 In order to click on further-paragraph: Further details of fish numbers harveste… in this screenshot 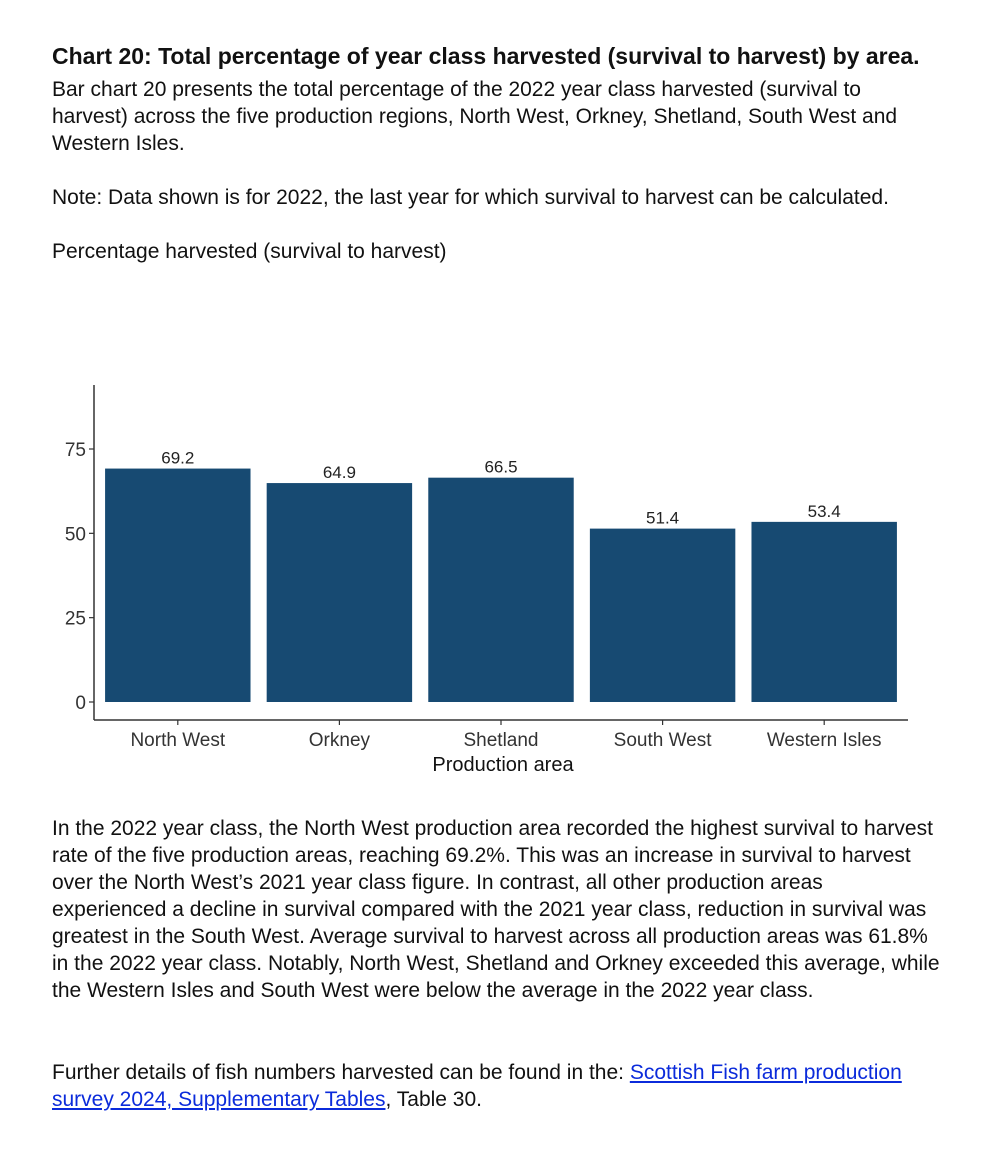, I will do `click(492, 1086)`.